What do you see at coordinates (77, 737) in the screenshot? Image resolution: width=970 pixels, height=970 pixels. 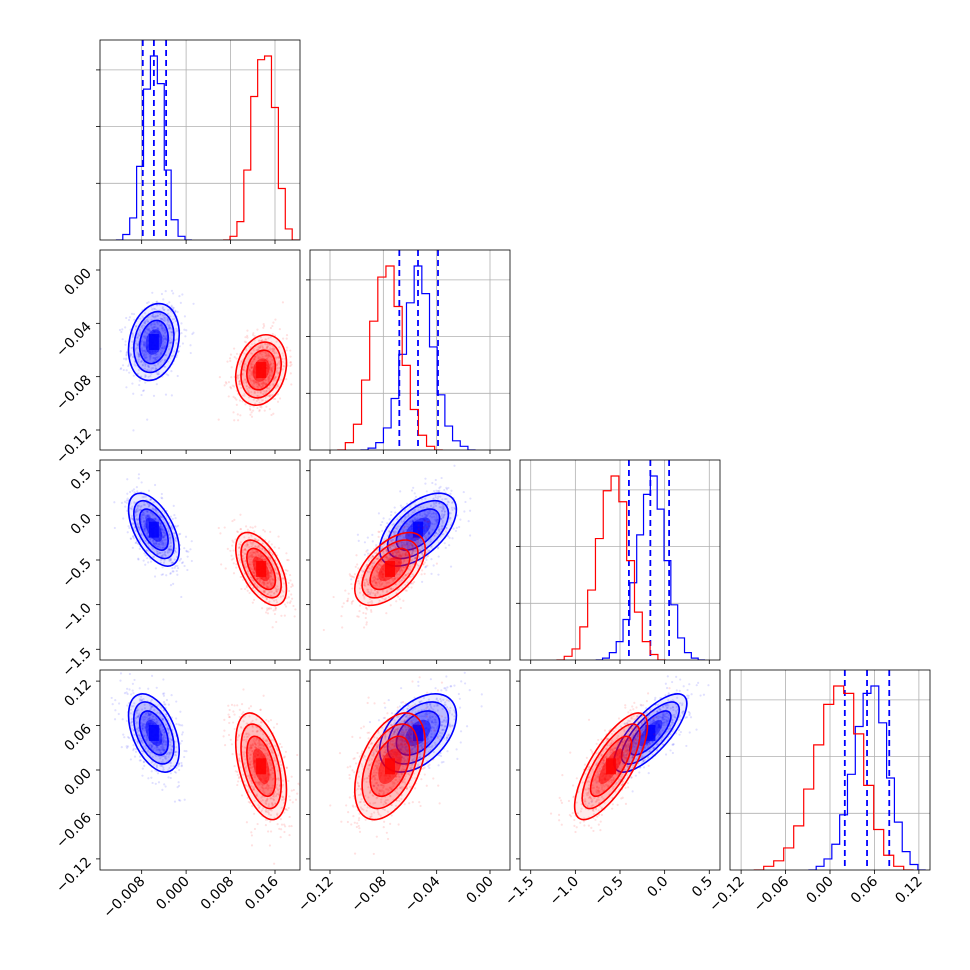 I see `y-tick-label: 0.06` at bounding box center [77, 737].